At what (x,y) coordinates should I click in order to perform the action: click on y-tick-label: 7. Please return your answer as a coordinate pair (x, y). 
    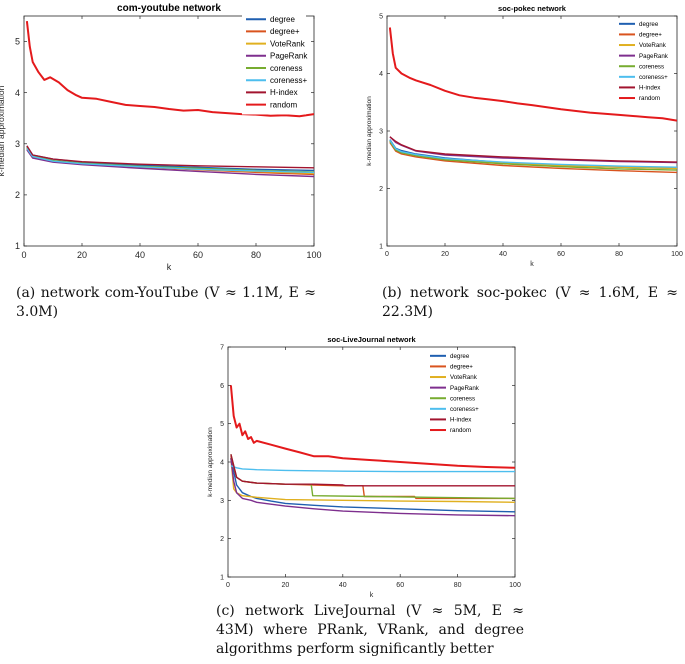
    Looking at the image, I should click on (222, 347).